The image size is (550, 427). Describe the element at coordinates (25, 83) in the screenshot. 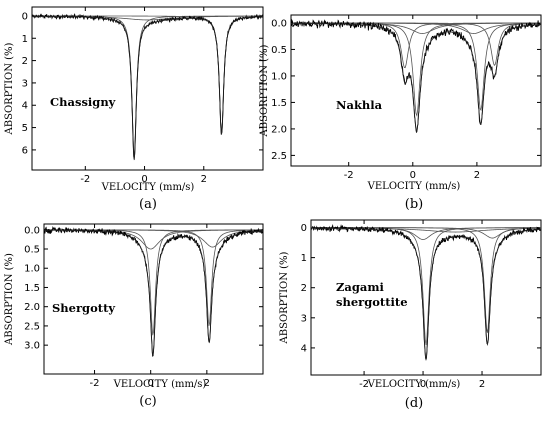

I see `y-tick-label-a-3: 3` at that location.